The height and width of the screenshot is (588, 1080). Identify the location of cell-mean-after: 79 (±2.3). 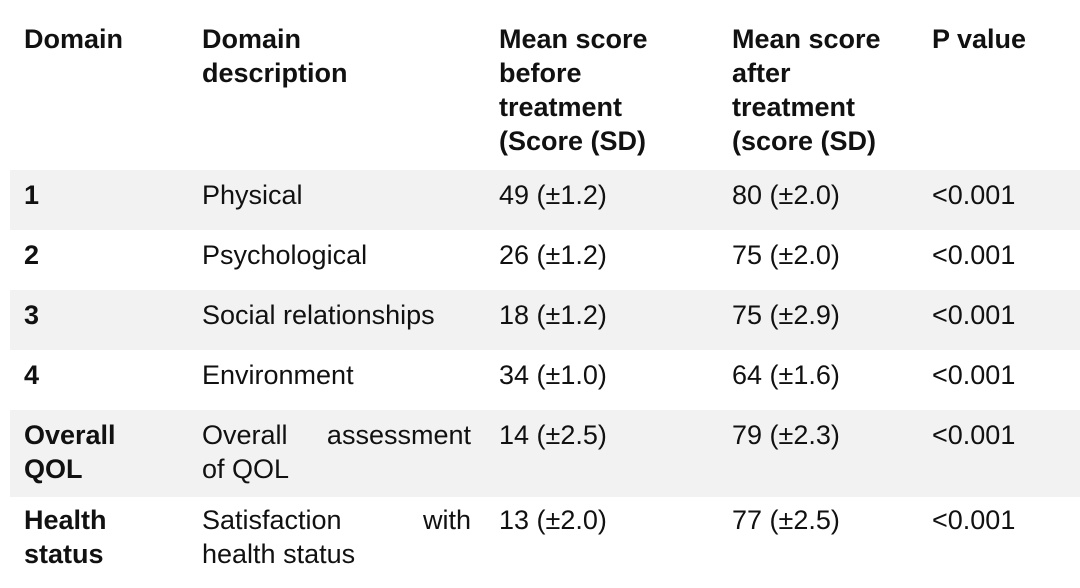
(818, 453).